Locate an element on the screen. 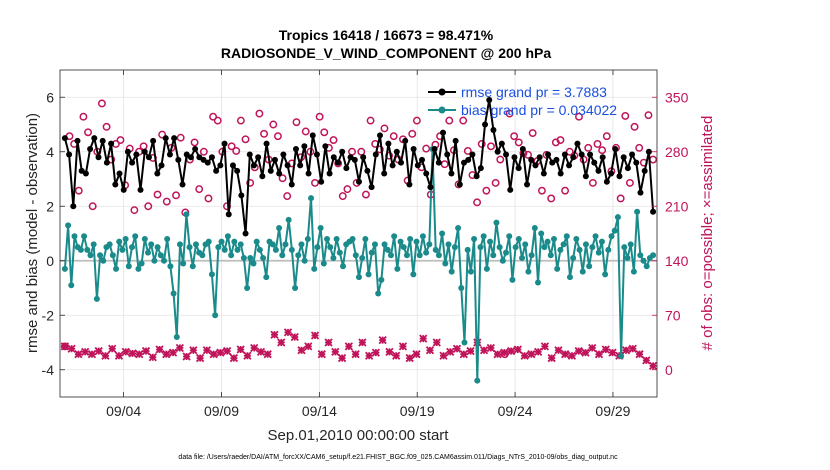 This screenshot has width=830, height=470. x-tick-label: 09/19 is located at coordinates (417, 411).